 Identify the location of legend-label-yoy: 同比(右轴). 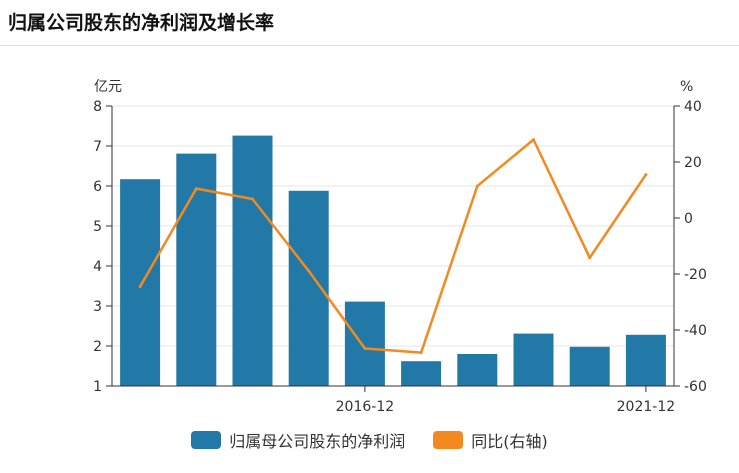
(509, 441).